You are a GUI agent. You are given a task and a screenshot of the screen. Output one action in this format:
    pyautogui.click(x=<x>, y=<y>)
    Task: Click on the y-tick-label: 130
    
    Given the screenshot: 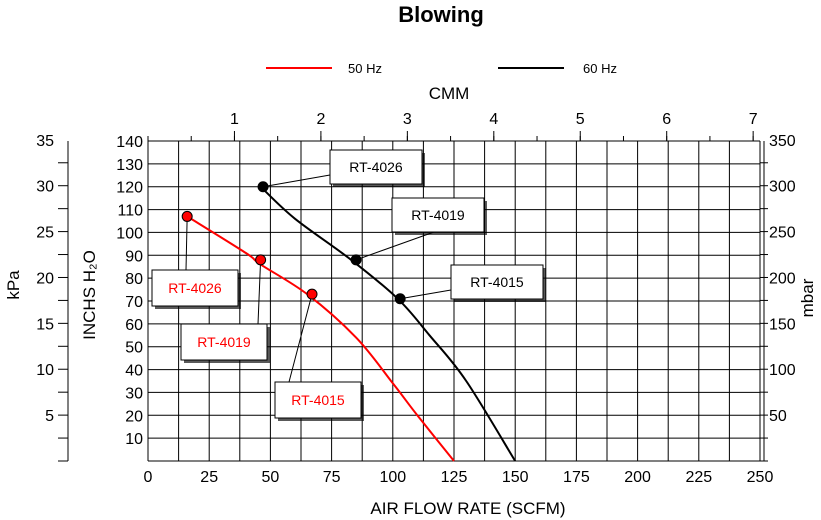 What is the action you would take?
    pyautogui.click(x=129, y=165)
    